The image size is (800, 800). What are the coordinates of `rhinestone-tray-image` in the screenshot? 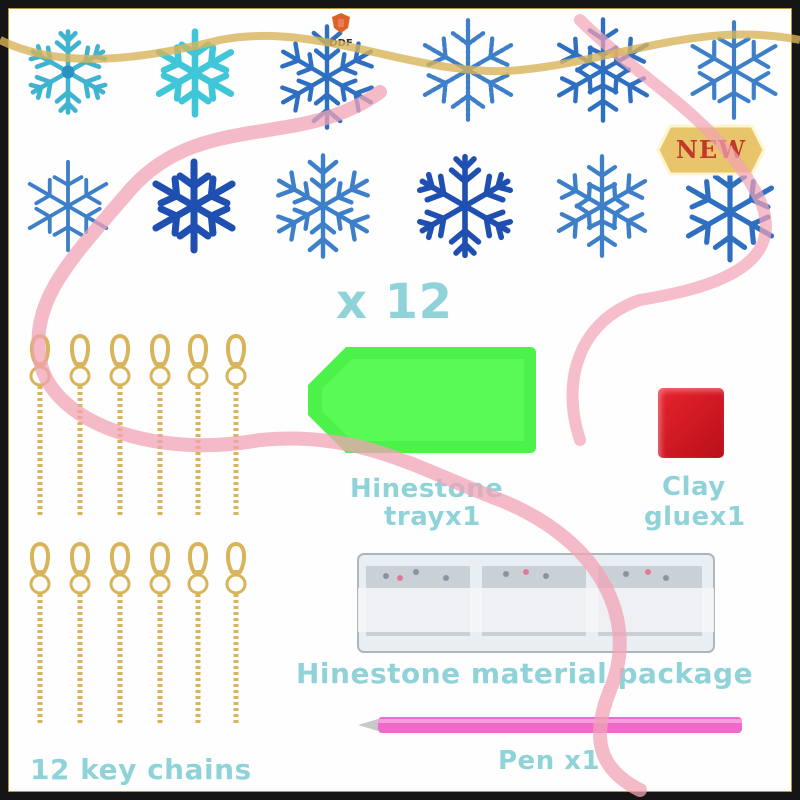 It's located at (422, 400).